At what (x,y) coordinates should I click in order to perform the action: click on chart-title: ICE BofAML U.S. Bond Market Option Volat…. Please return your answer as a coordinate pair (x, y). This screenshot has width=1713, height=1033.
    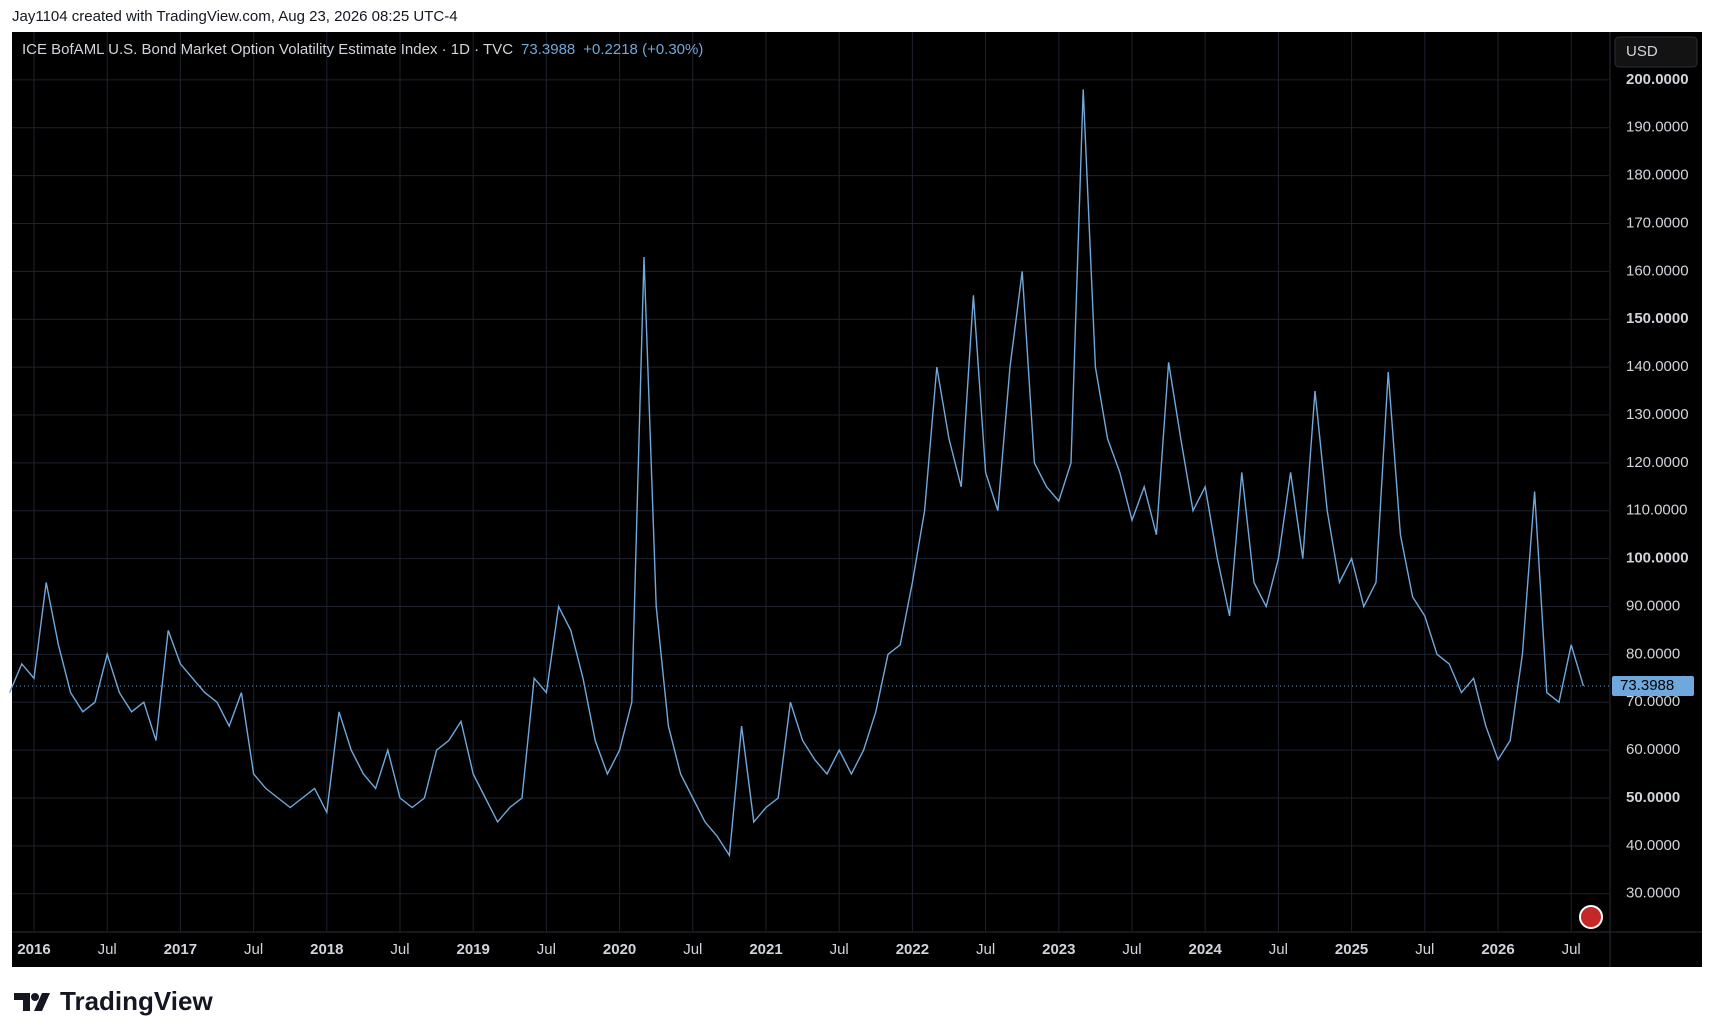
    Looking at the image, I should click on (362, 49).